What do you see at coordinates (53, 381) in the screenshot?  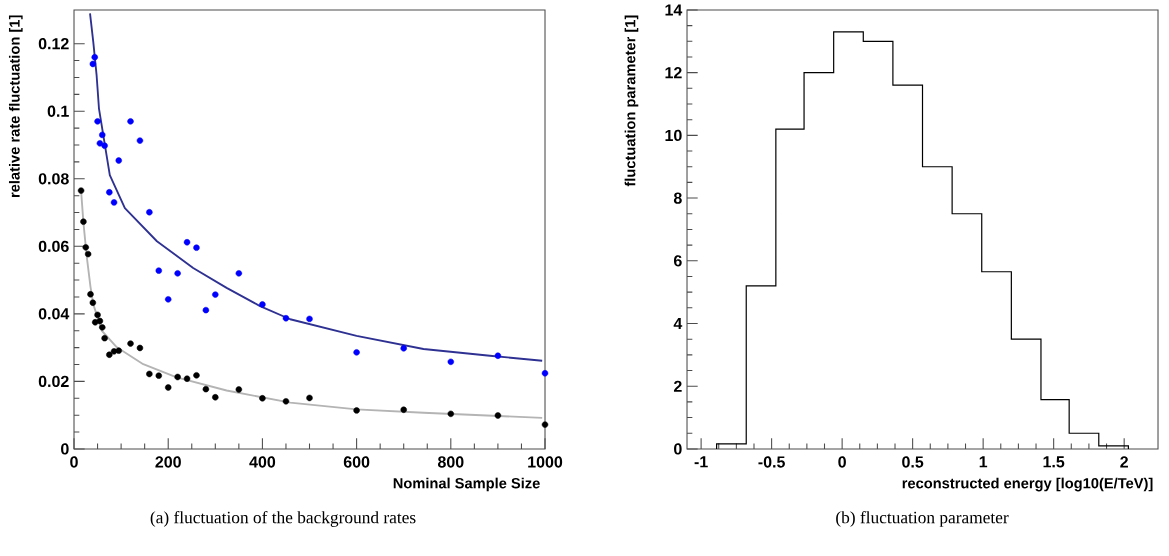 I see `y-tick-label: 0.02` at bounding box center [53, 381].